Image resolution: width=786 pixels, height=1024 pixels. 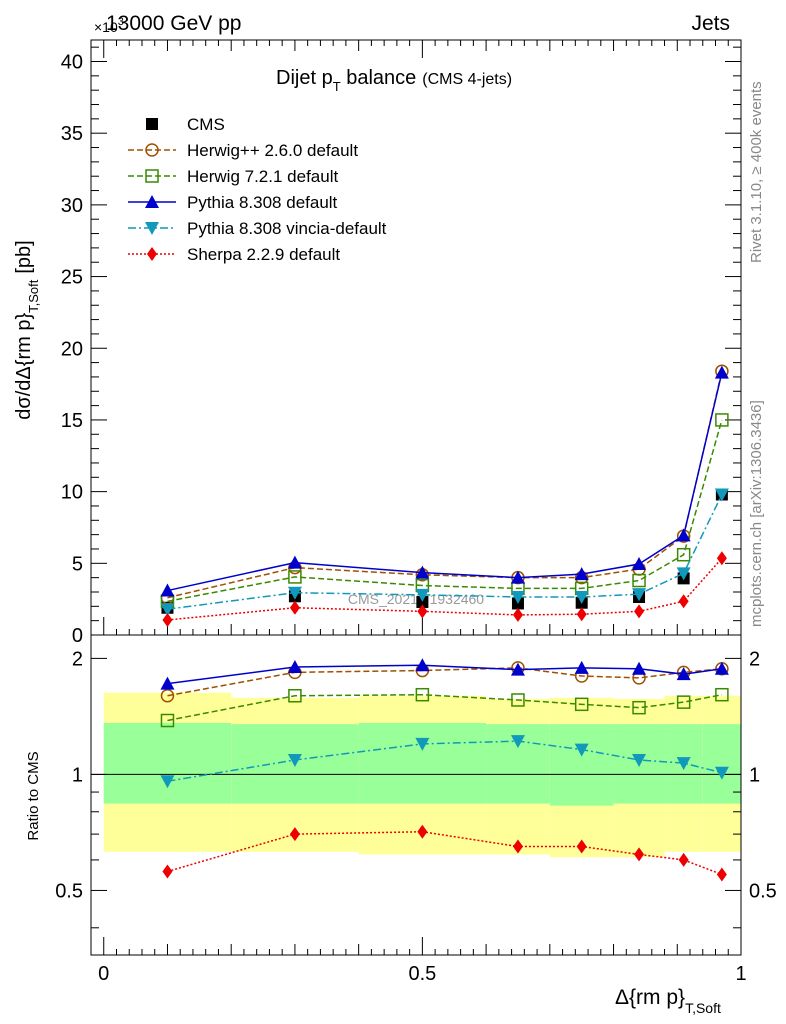 What do you see at coordinates (77, 775) in the screenshot?
I see `ratio-y-tick-label: 1` at bounding box center [77, 775].